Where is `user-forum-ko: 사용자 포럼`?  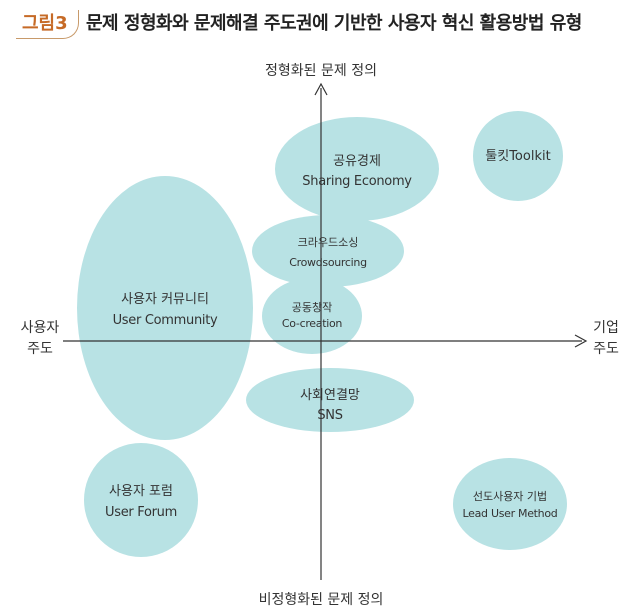
user-forum-ko: 사용자 포럼 is located at coordinates (141, 491).